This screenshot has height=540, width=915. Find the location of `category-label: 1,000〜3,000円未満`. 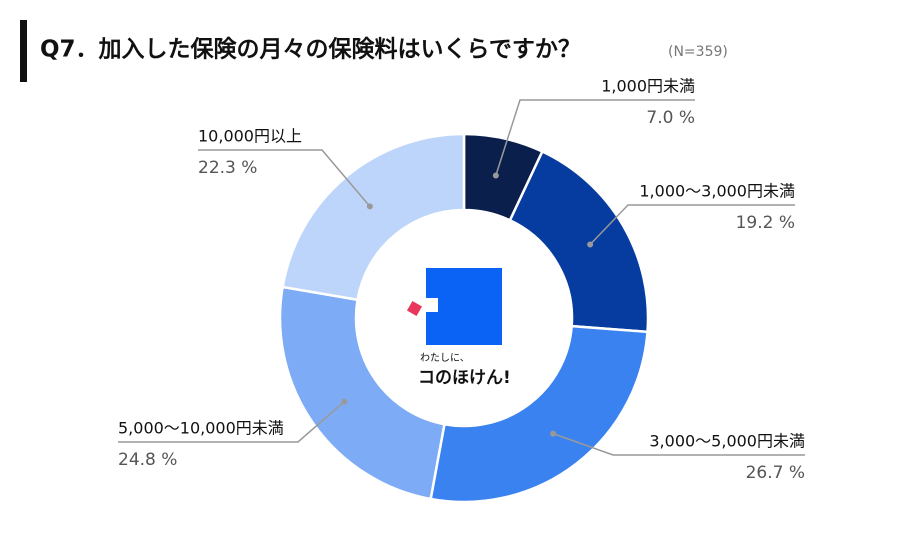

category-label: 1,000〜3,000円未満 is located at coordinates (717, 191).